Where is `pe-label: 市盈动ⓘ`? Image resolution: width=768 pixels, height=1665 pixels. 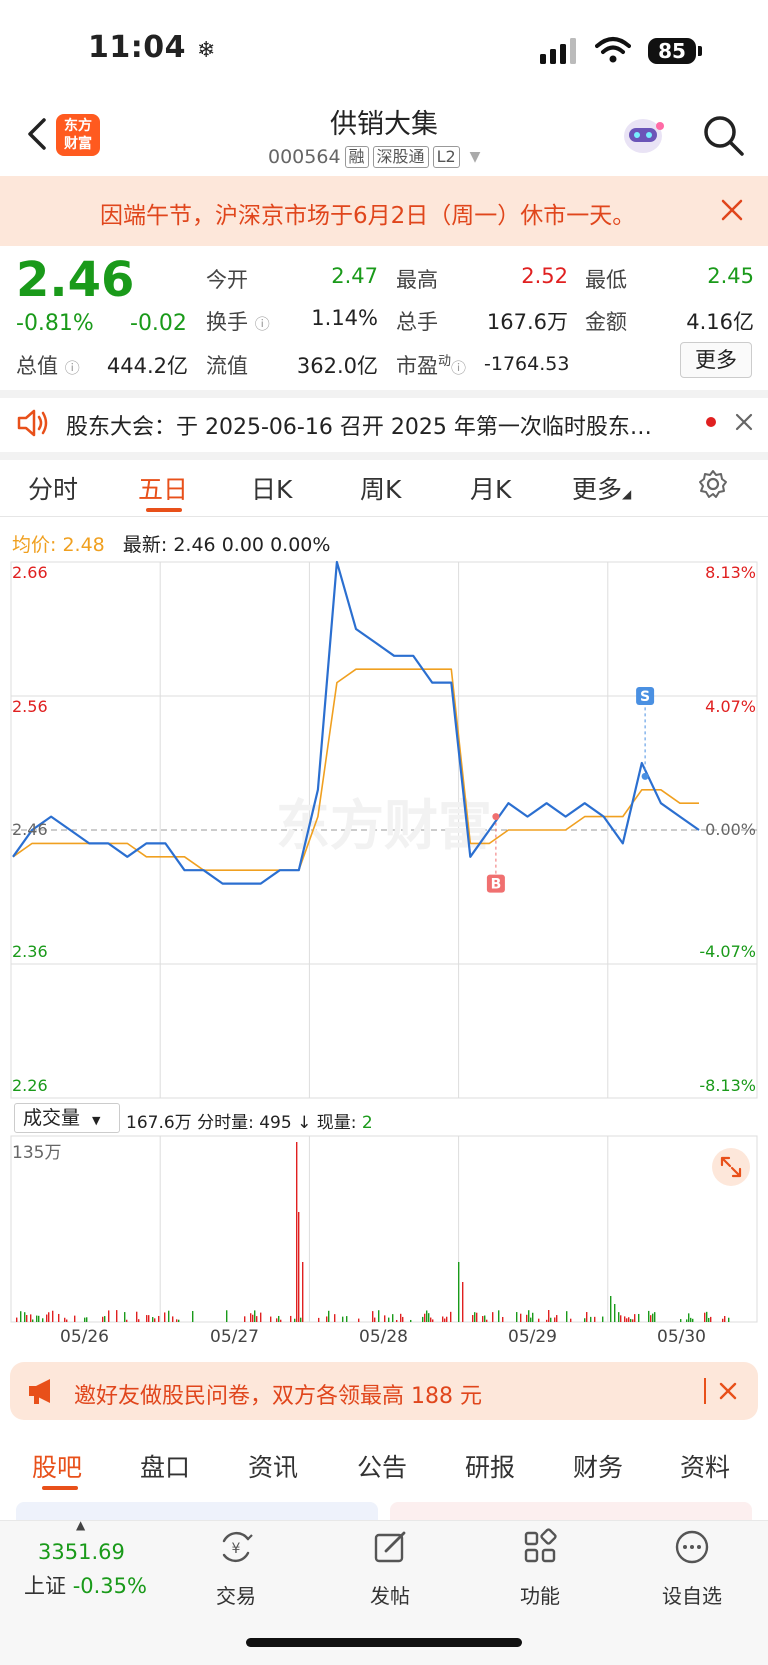 pe-label: 市盈动ⓘ is located at coordinates (431, 366).